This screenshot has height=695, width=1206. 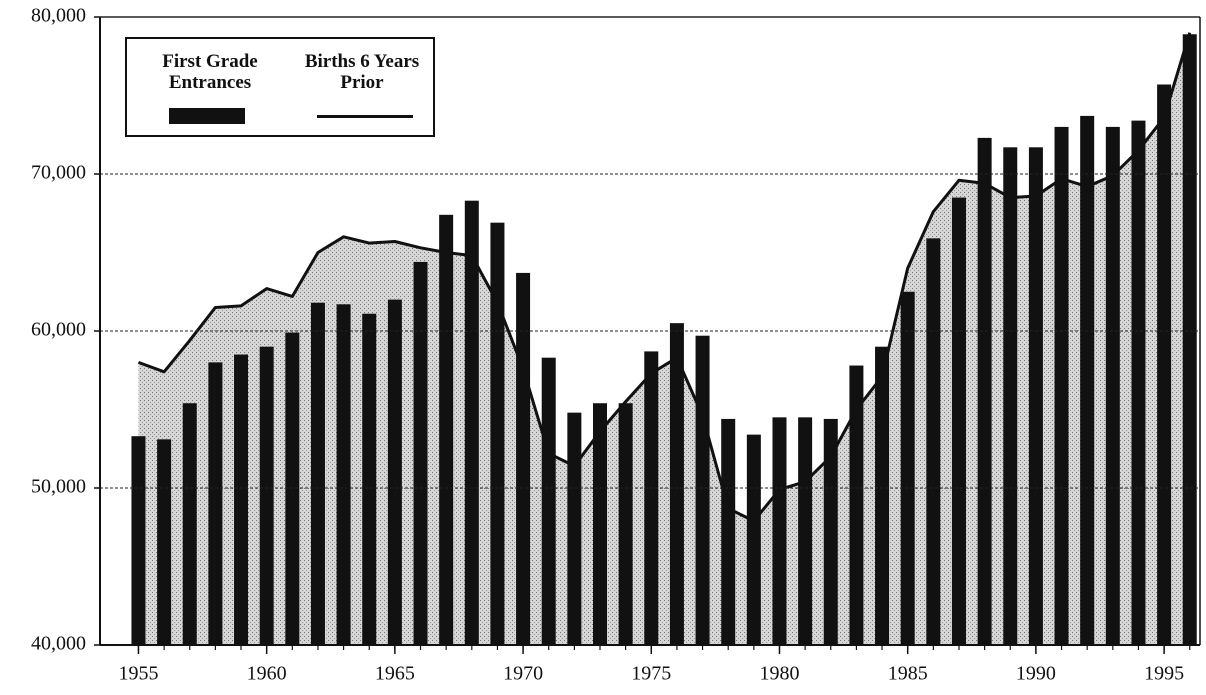 I want to click on x-tick-label: 1980, so click(x=779, y=674).